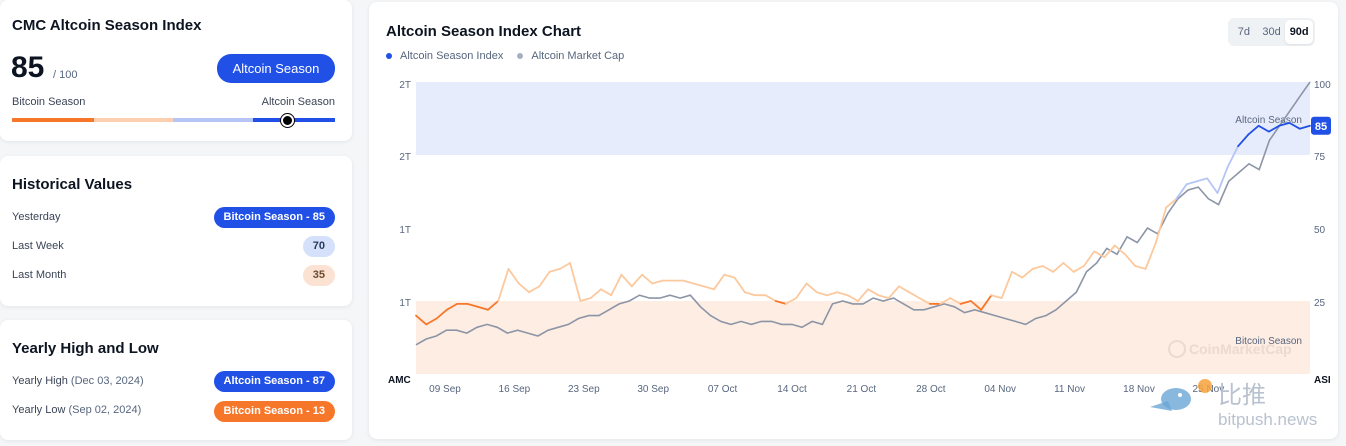 The width and height of the screenshot is (1346, 446). What do you see at coordinates (1267, 419) in the screenshot?
I see `bitpush-url-text: bitpush.news` at bounding box center [1267, 419].